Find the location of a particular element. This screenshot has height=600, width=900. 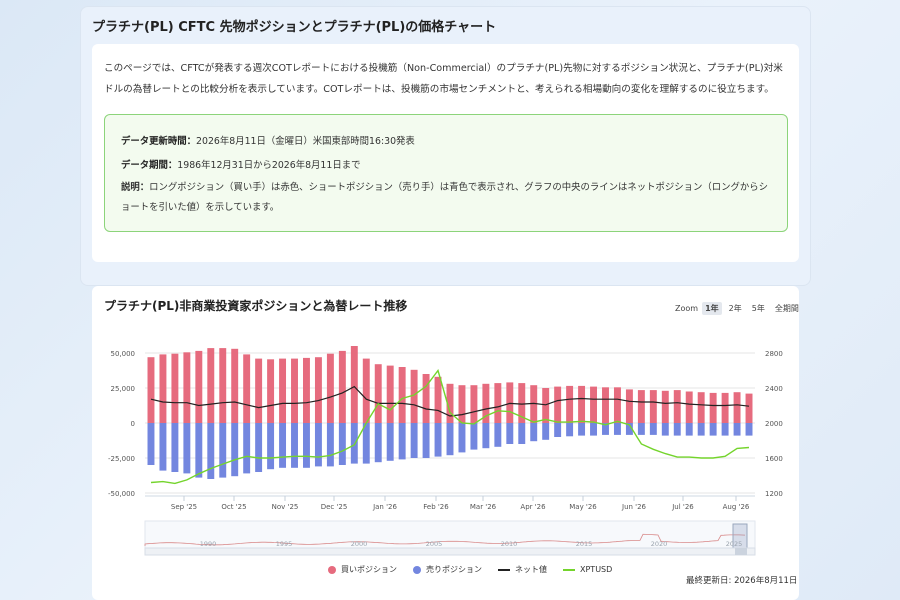

update-time-label: データ更新時間： is located at coordinates (159, 141).